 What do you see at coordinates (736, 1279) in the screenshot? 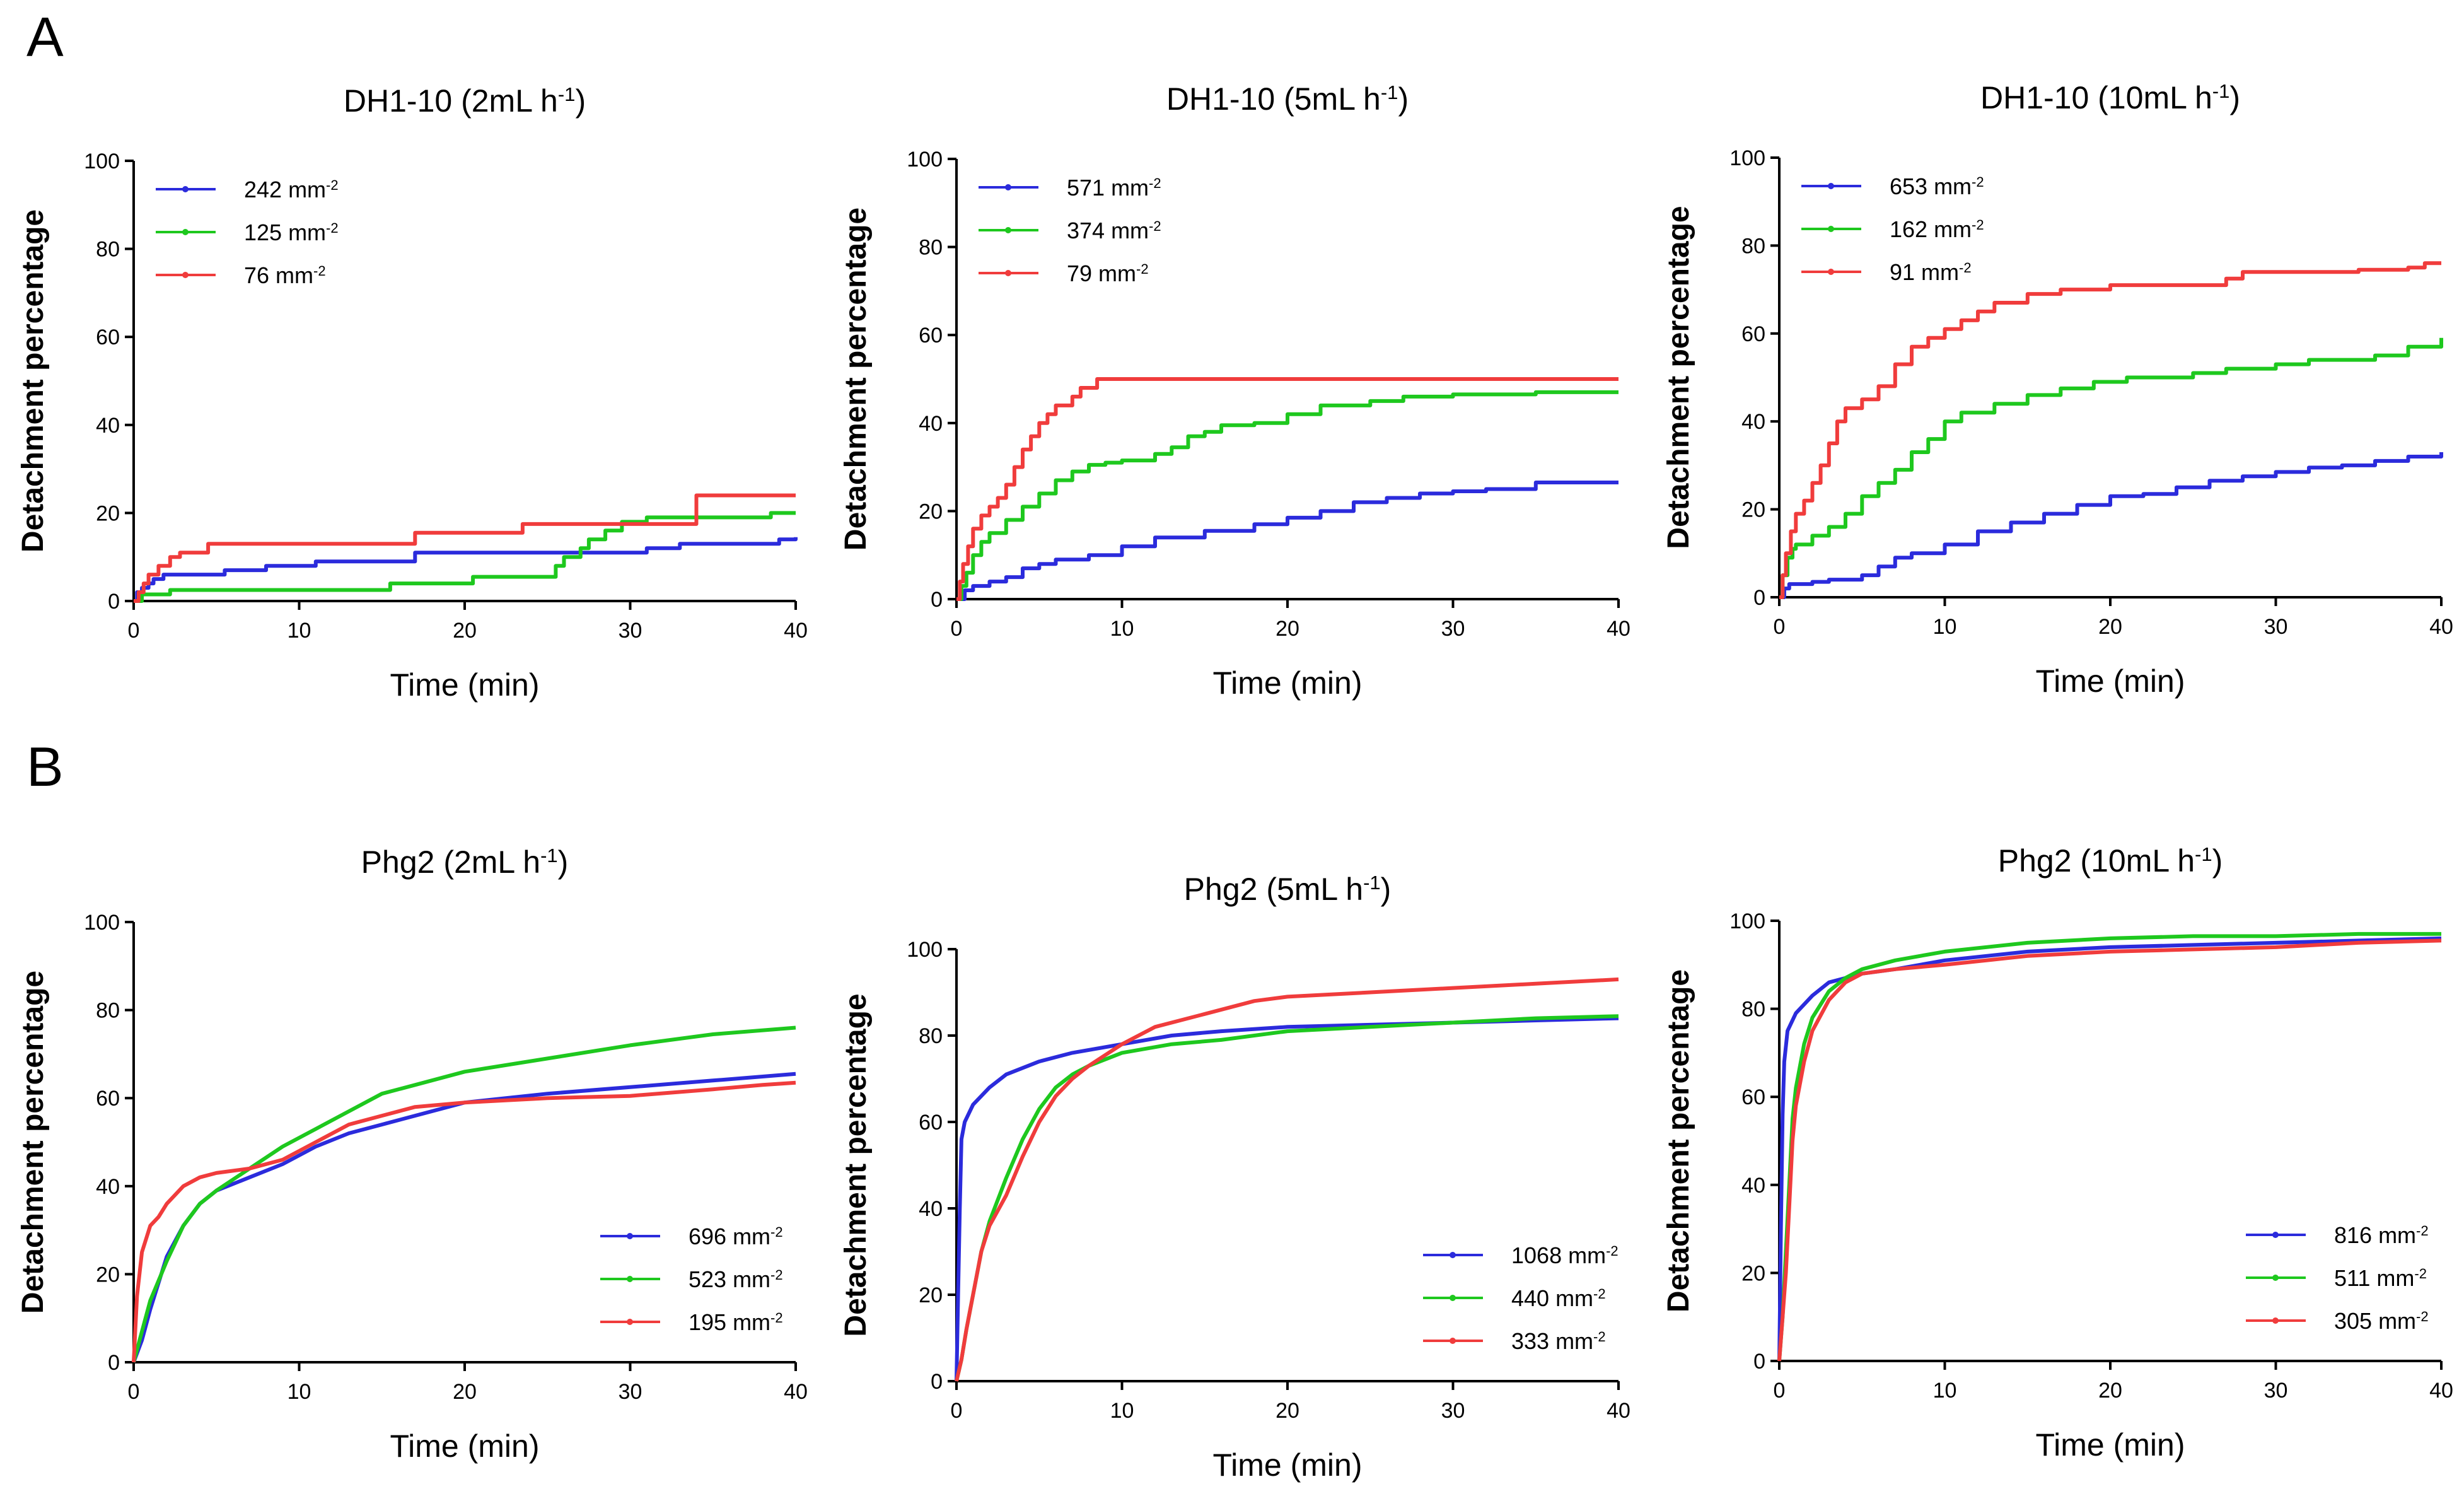
I see `legend-label: 523 mm-2` at bounding box center [736, 1279].